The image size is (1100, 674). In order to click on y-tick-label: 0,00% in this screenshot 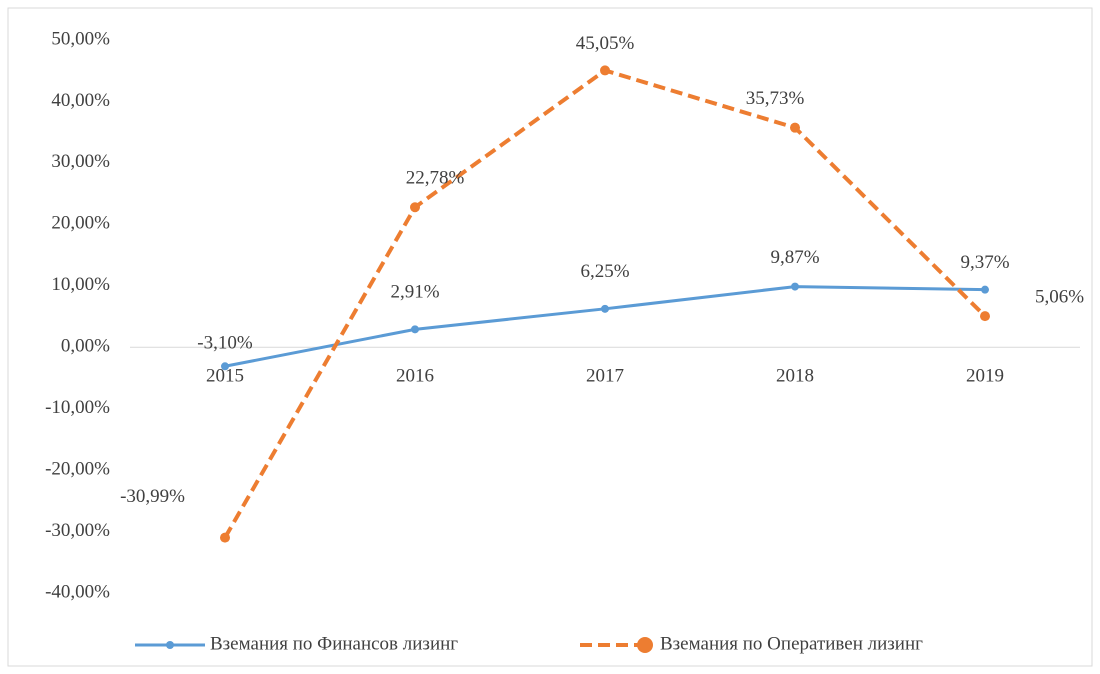, I will do `click(85, 346)`.